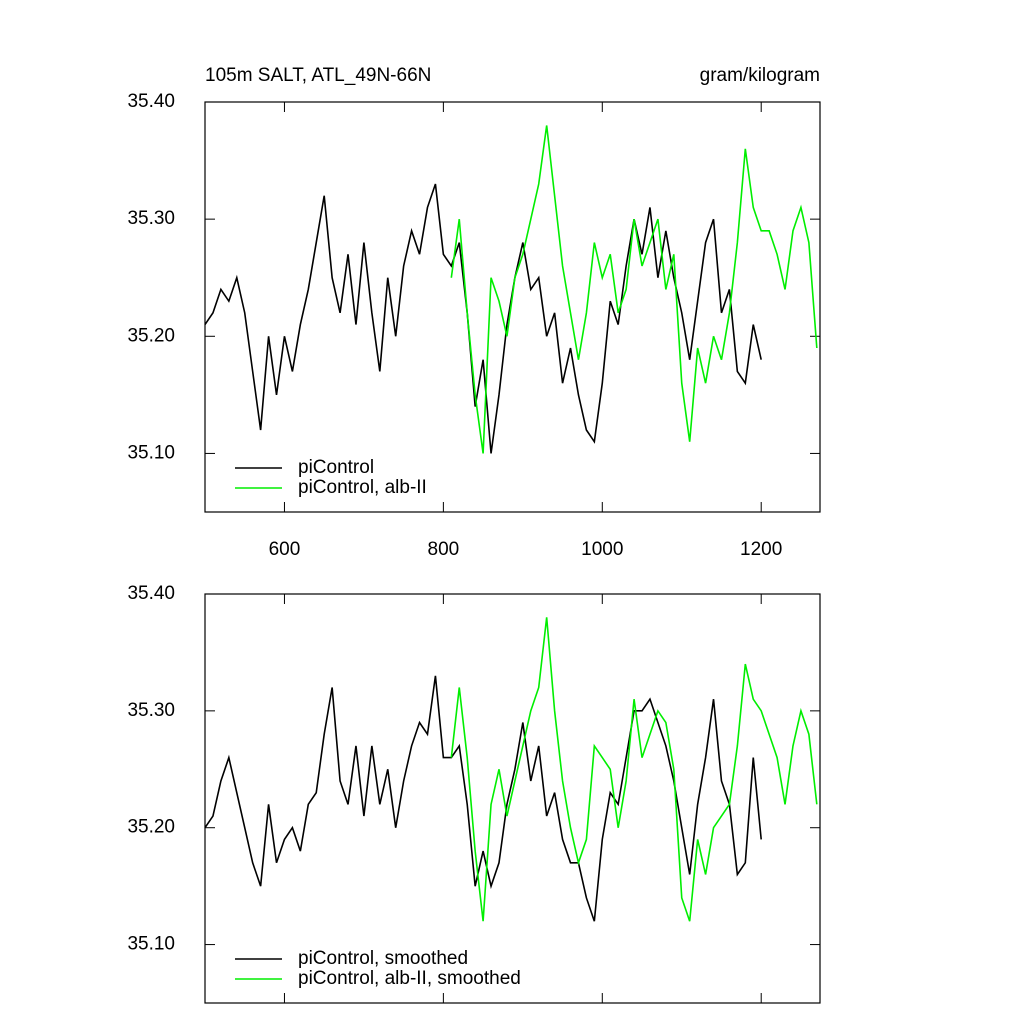 Image resolution: width=1024 pixels, height=1024 pixels. Describe the element at coordinates (318, 75) in the screenshot. I see `panel-title: 105m SALT, ATL_49N-66N` at that location.